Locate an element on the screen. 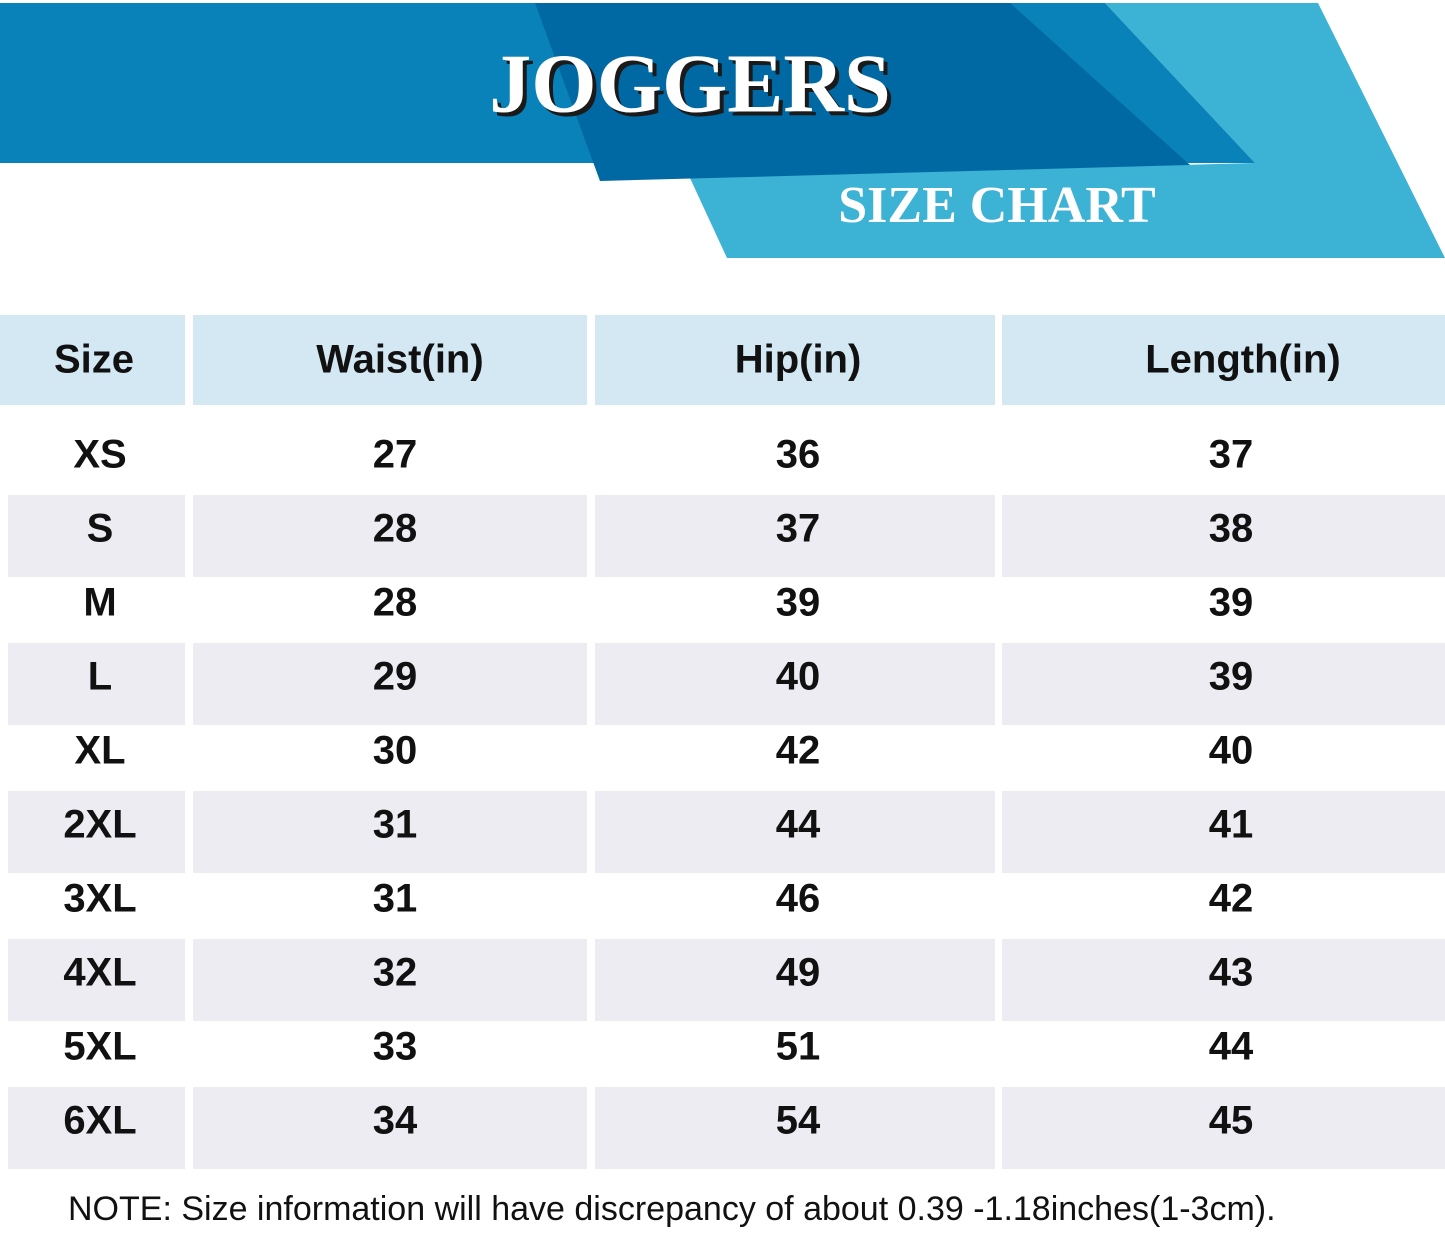 This screenshot has width=1445, height=1241. subtitle: SIZE CHART is located at coordinates (996, 205).